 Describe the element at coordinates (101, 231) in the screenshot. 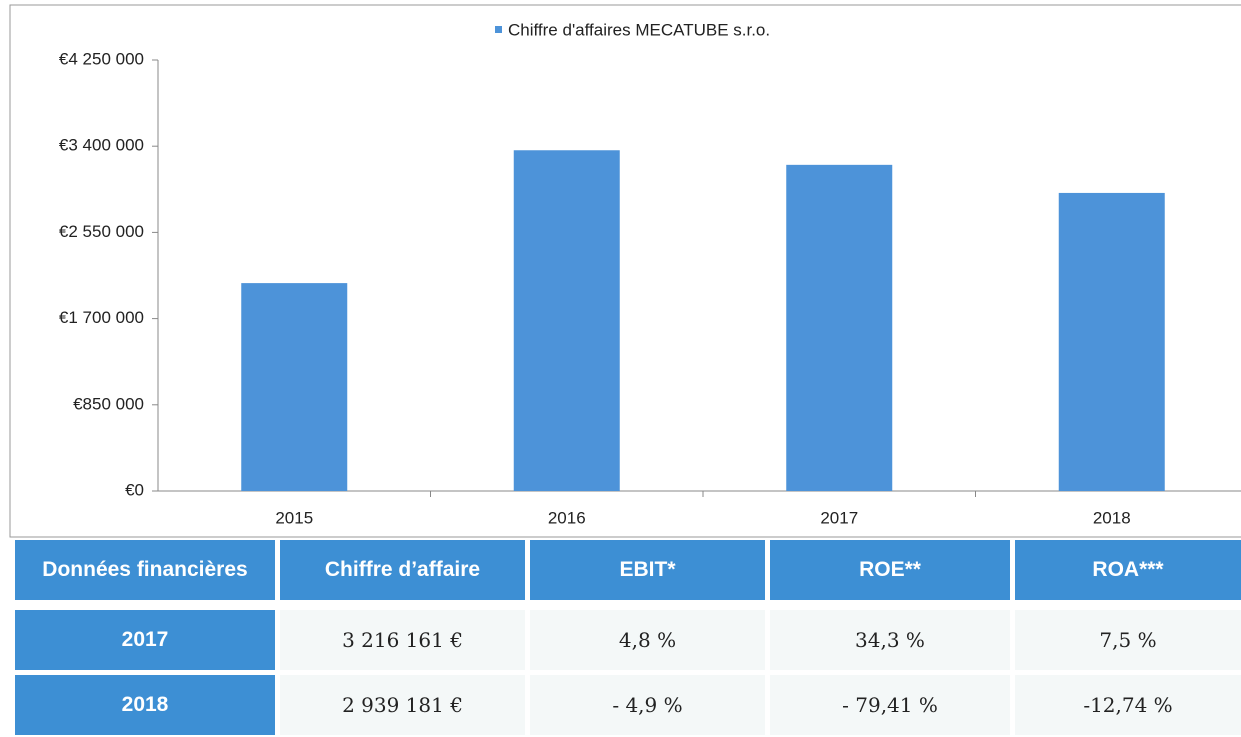

I see `y-tick-label: €2 550 000` at that location.